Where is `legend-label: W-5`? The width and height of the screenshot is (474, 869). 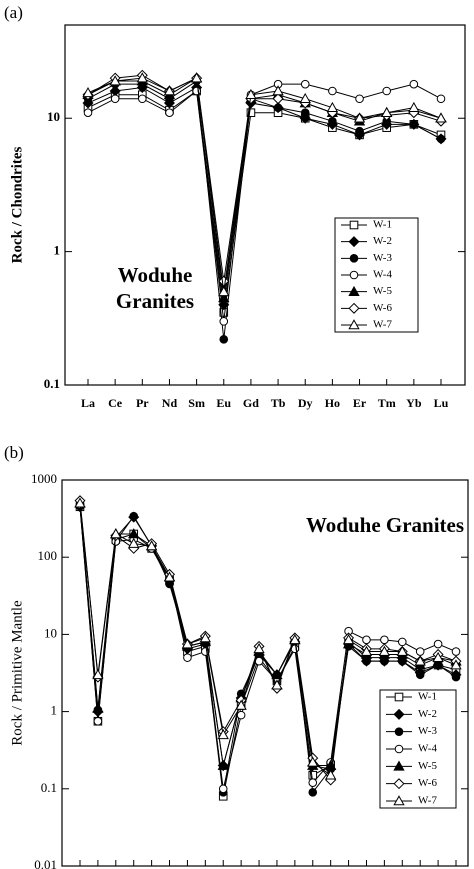 legend-label: W-5 is located at coordinates (427, 766).